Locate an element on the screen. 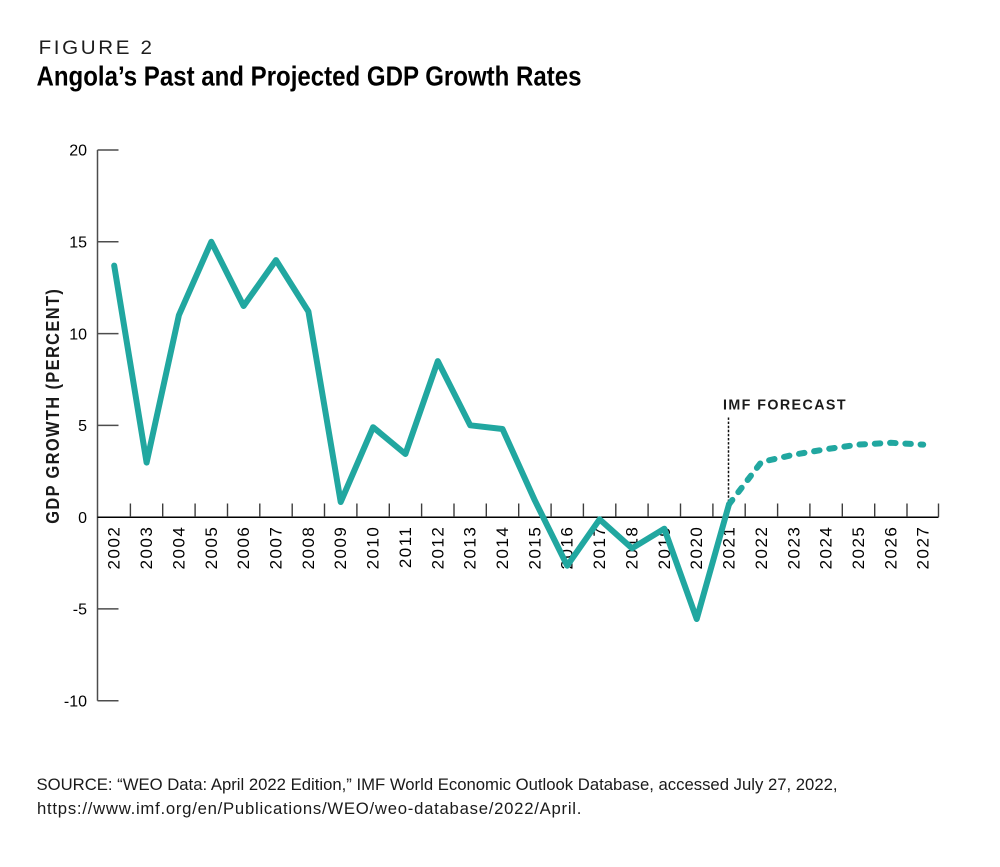 Image resolution: width=1000 pixels, height=867 pixels. svg-text: 15 is located at coordinates (78, 243).